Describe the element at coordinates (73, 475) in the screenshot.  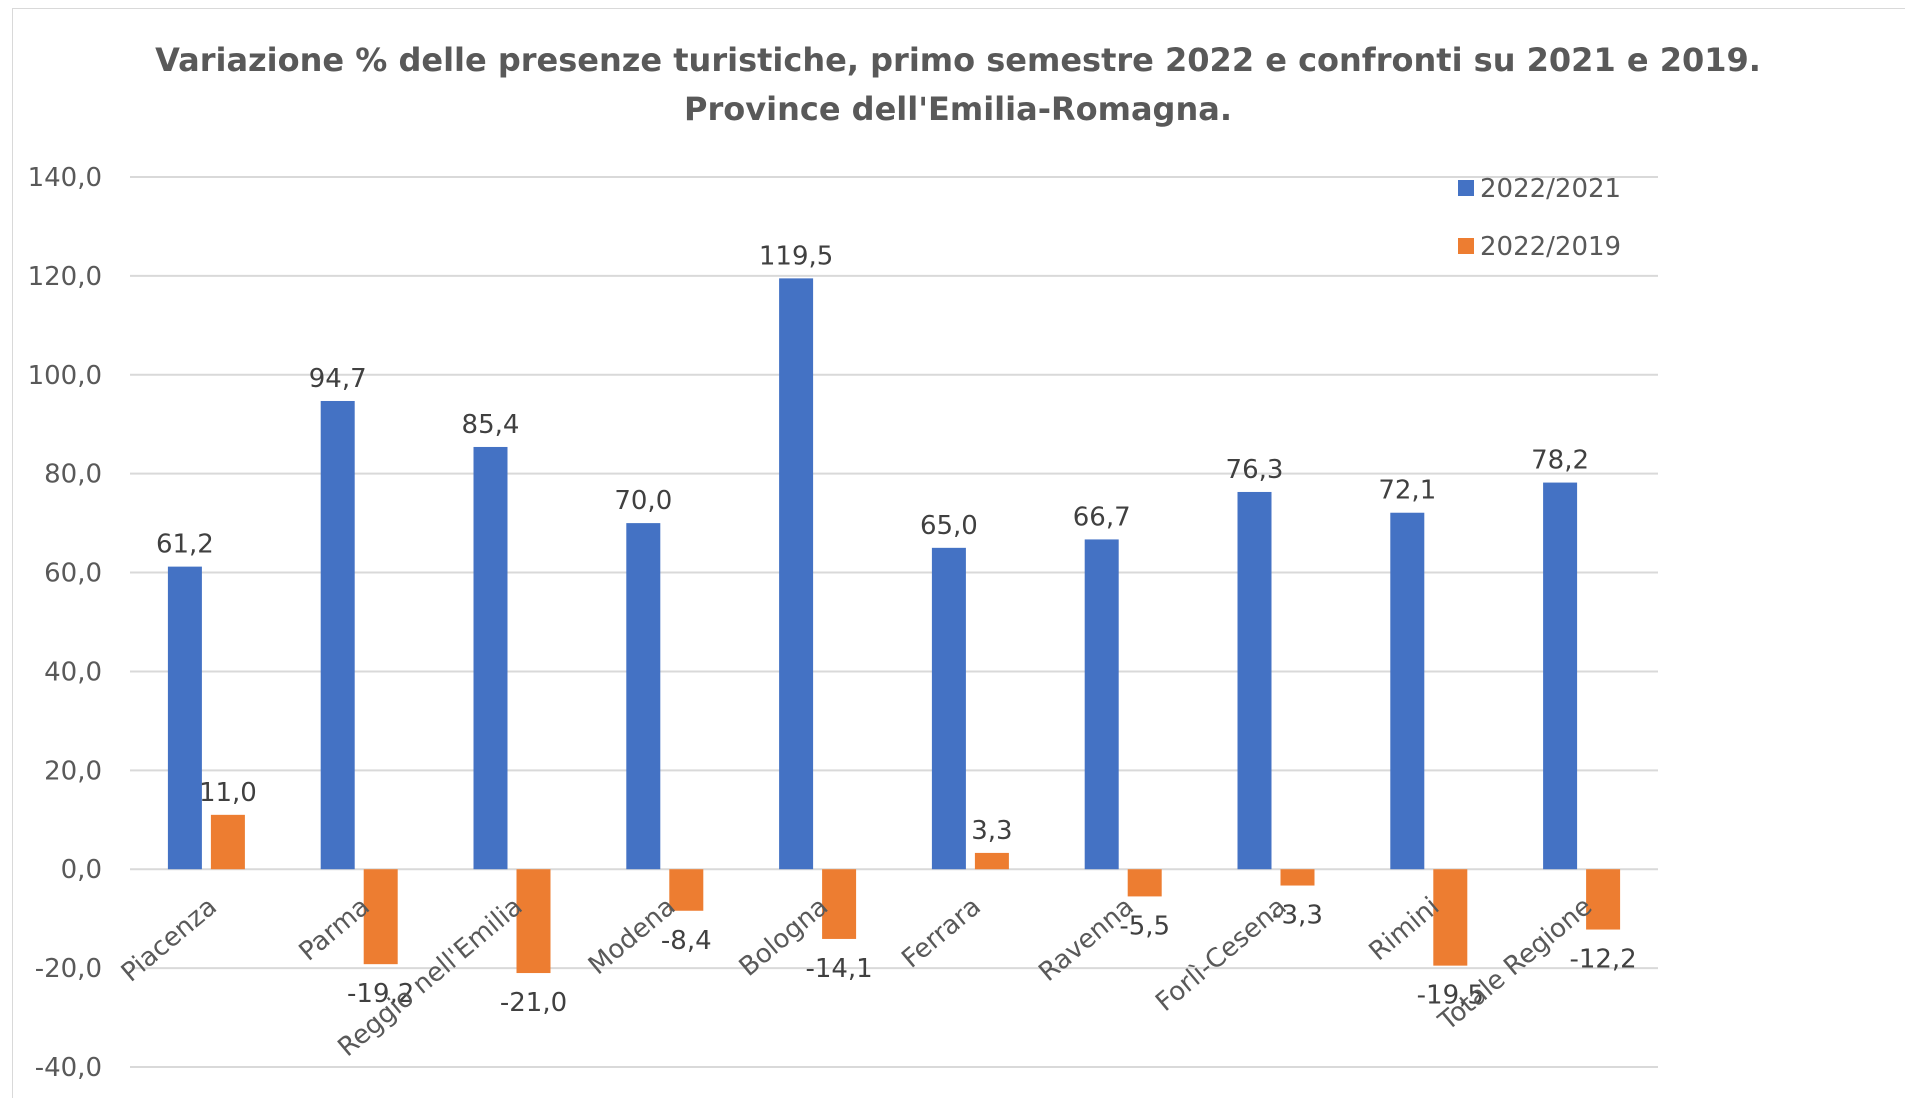
I see `y-tick-label: 80,0` at that location.